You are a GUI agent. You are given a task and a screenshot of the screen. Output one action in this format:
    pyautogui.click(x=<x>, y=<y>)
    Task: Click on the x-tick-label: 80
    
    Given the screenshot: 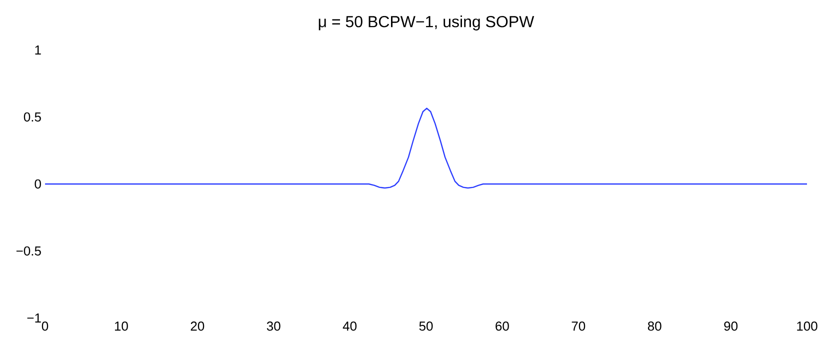 What is the action you would take?
    pyautogui.click(x=655, y=326)
    